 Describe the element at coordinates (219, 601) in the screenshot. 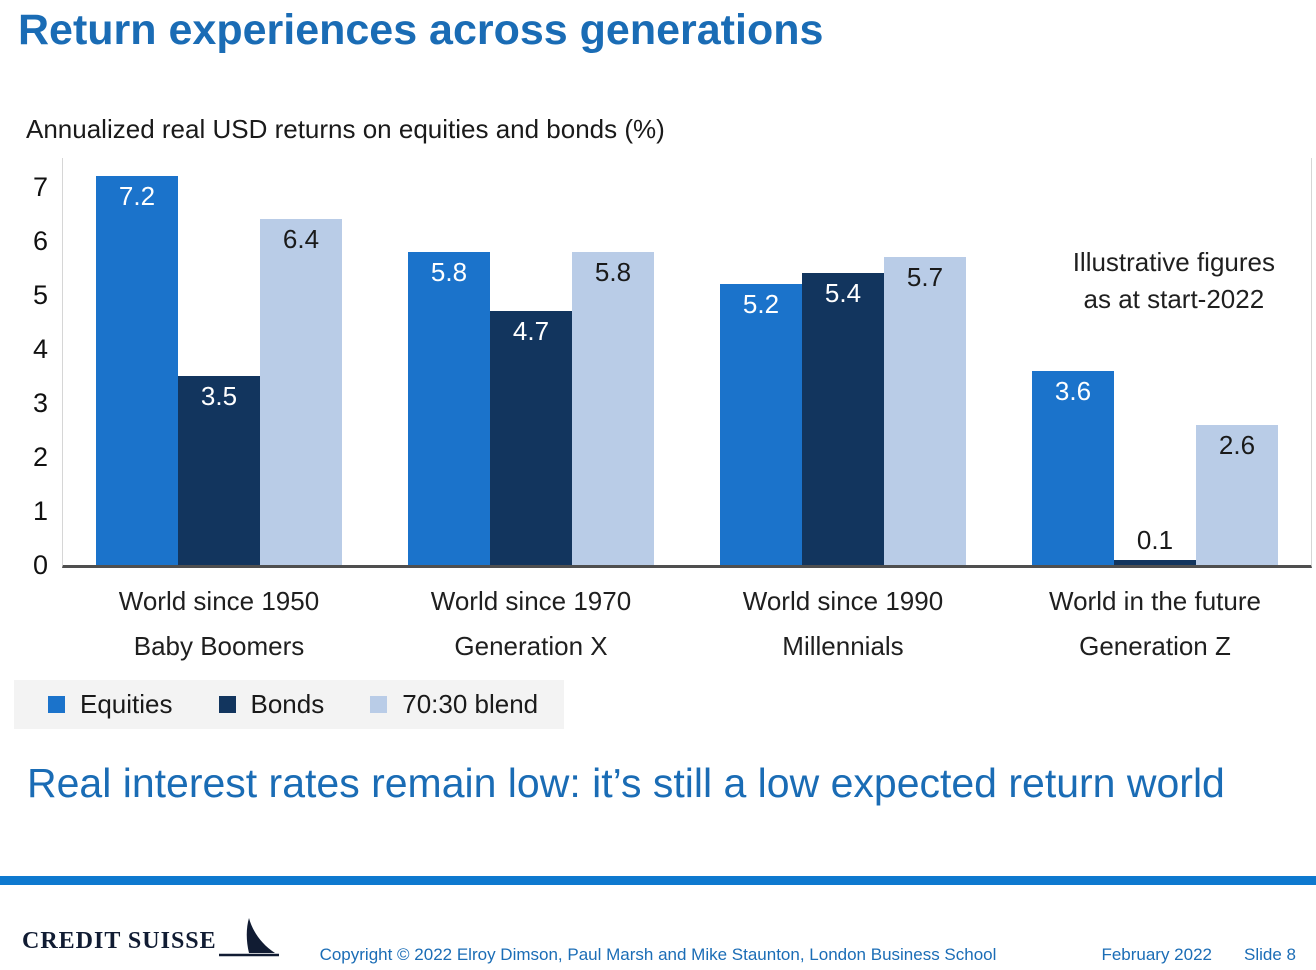

I see `category-period: World since 1950` at that location.